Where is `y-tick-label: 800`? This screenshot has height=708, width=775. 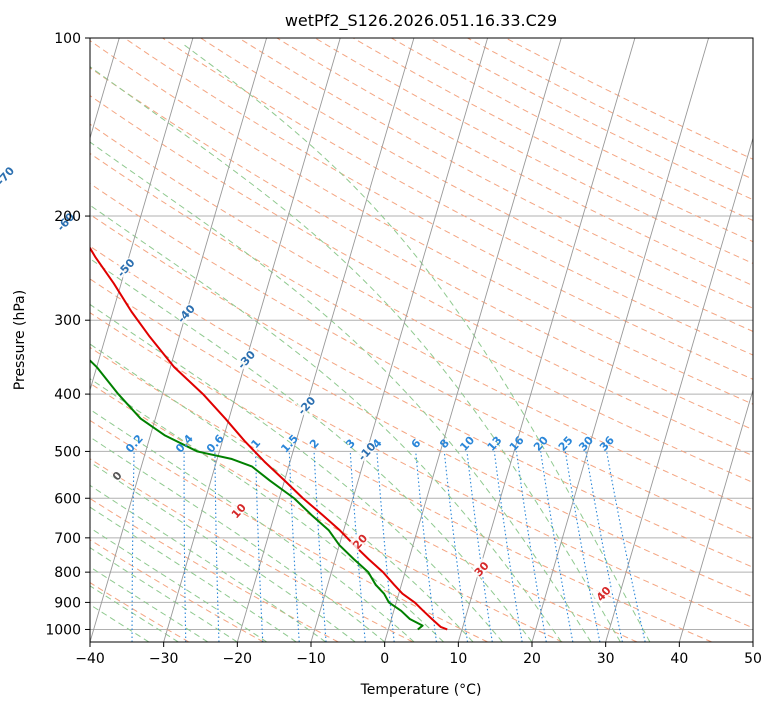 y-tick-label: 800 is located at coordinates (67, 573).